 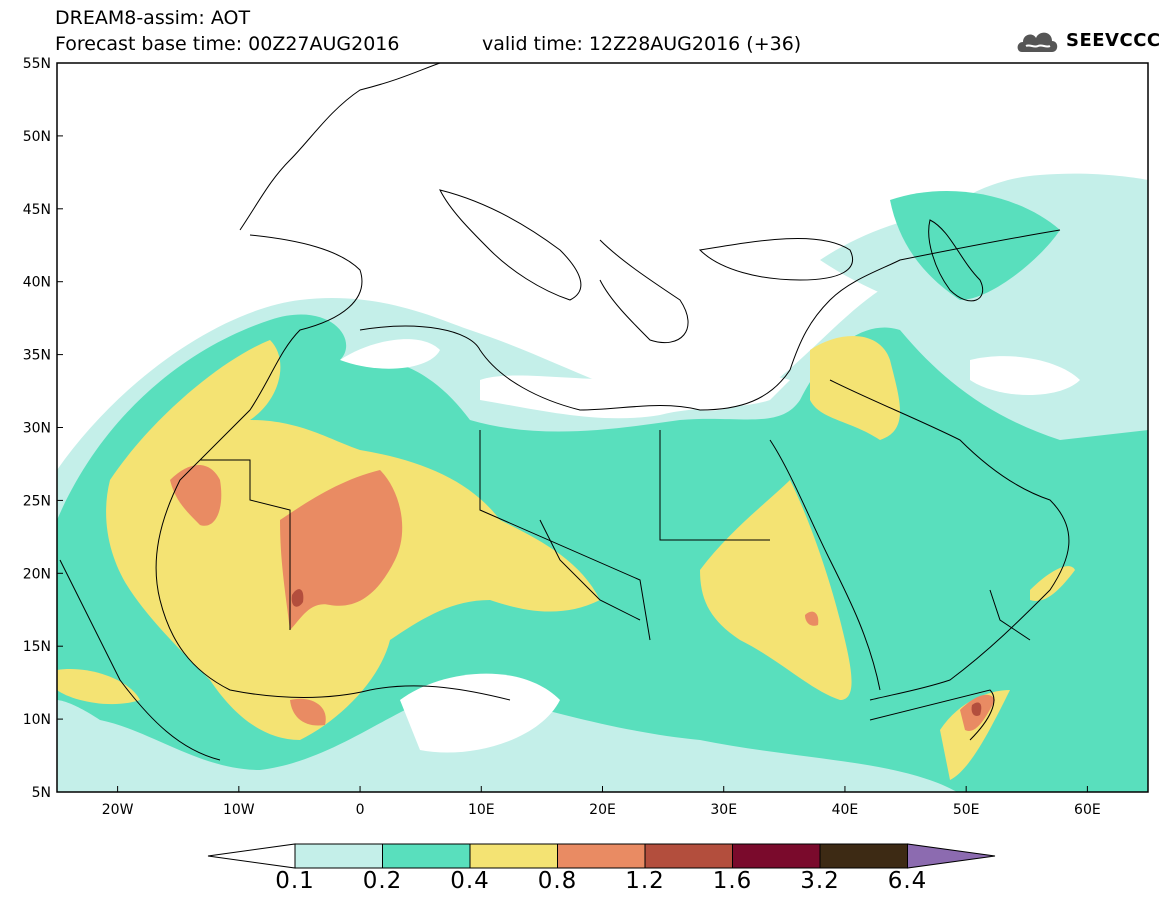 What do you see at coordinates (37, 647) in the screenshot?
I see `lat-label: 15N` at bounding box center [37, 647].